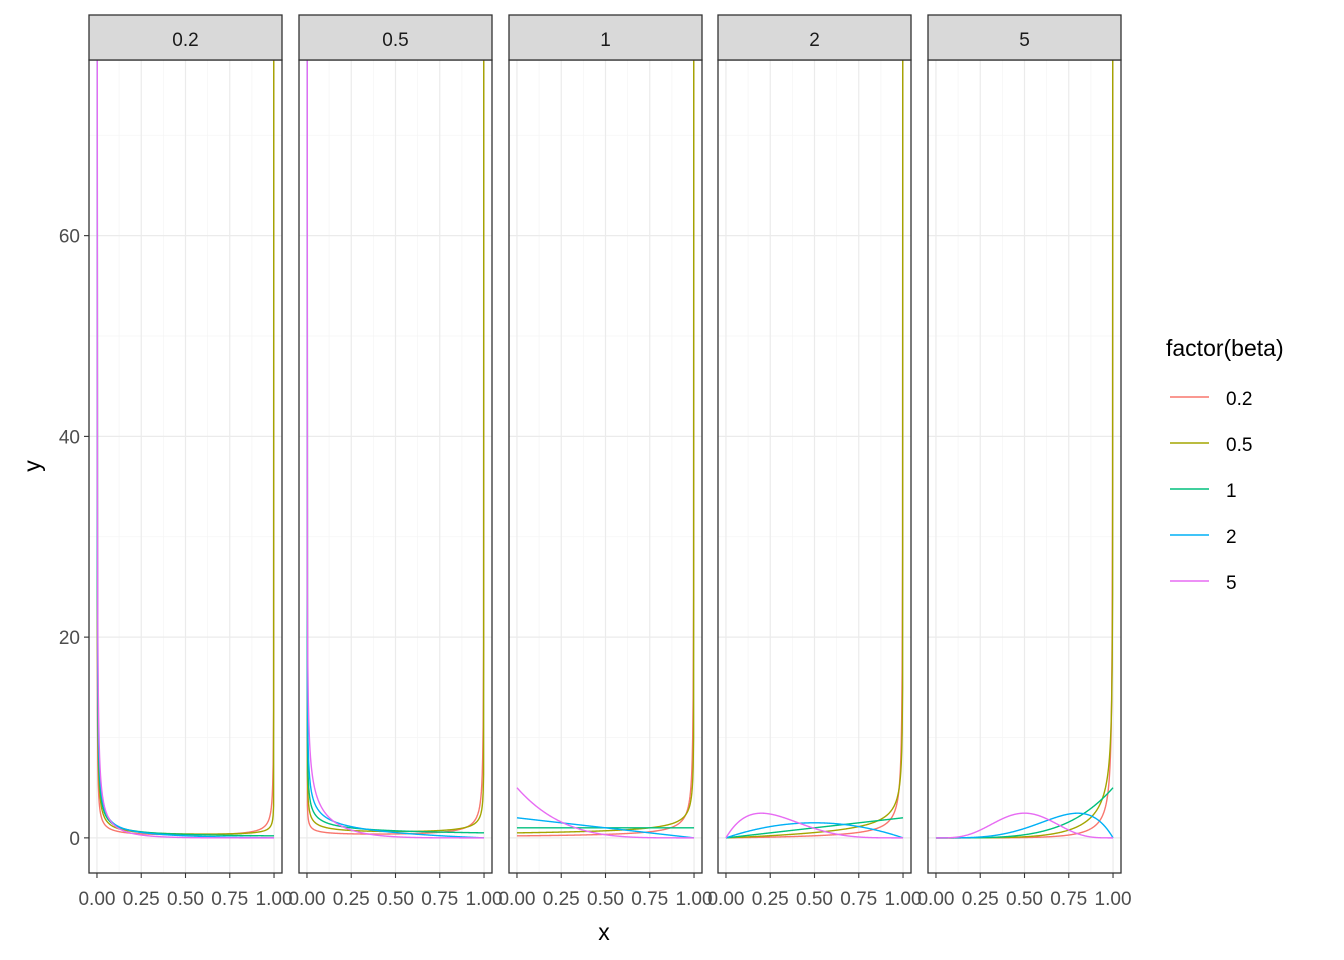 This screenshot has width=1344, height=960. I want to click on legend-label-2: 2, so click(1231, 537).